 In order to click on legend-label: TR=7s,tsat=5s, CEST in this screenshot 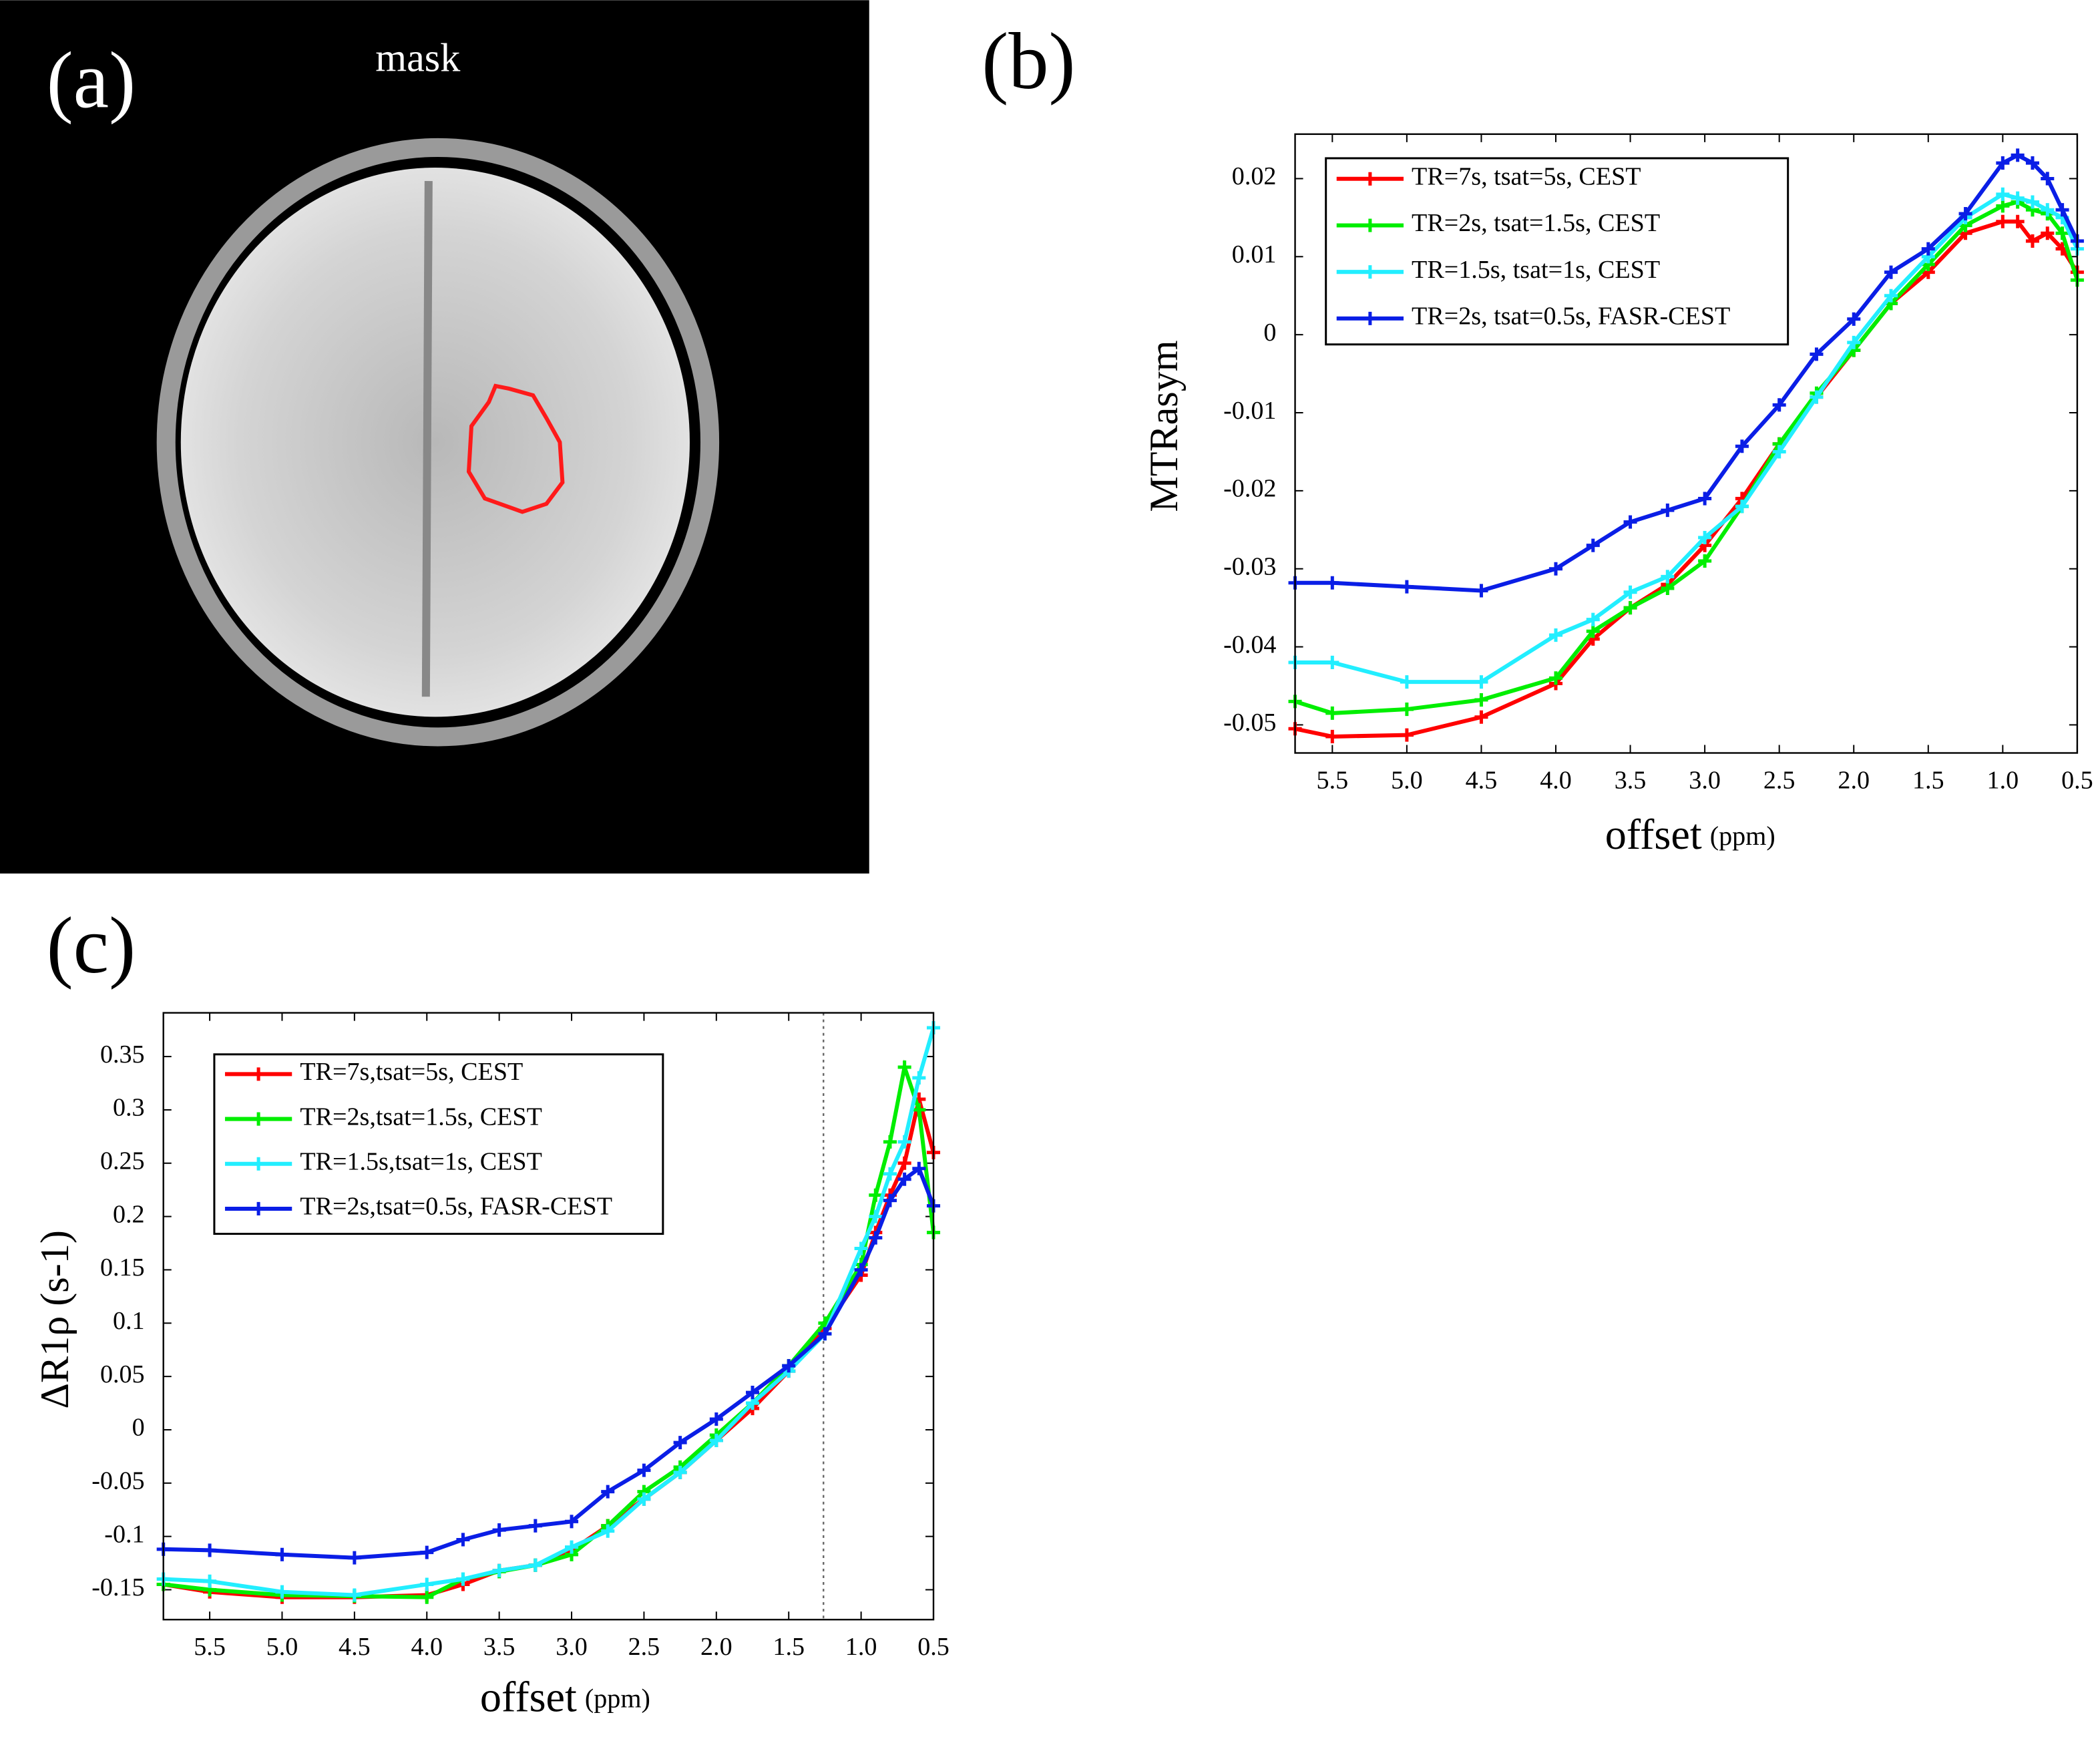, I will do `click(411, 1072)`.